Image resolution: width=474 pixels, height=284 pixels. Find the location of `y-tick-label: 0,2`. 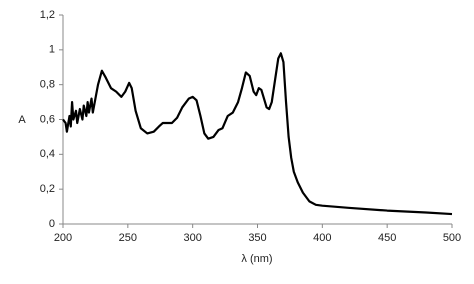

y-tick-label: 0,2 is located at coordinates (47, 189).